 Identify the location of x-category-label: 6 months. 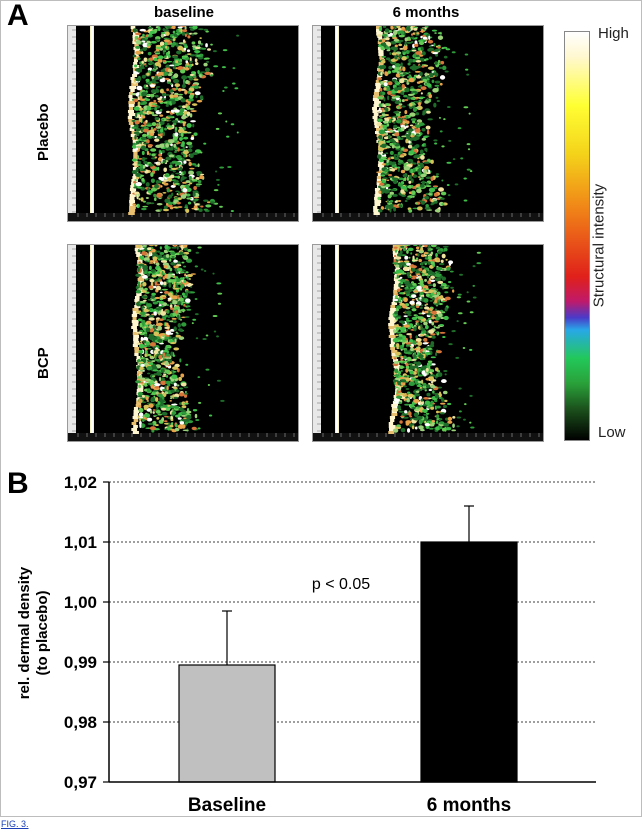
(469, 805).